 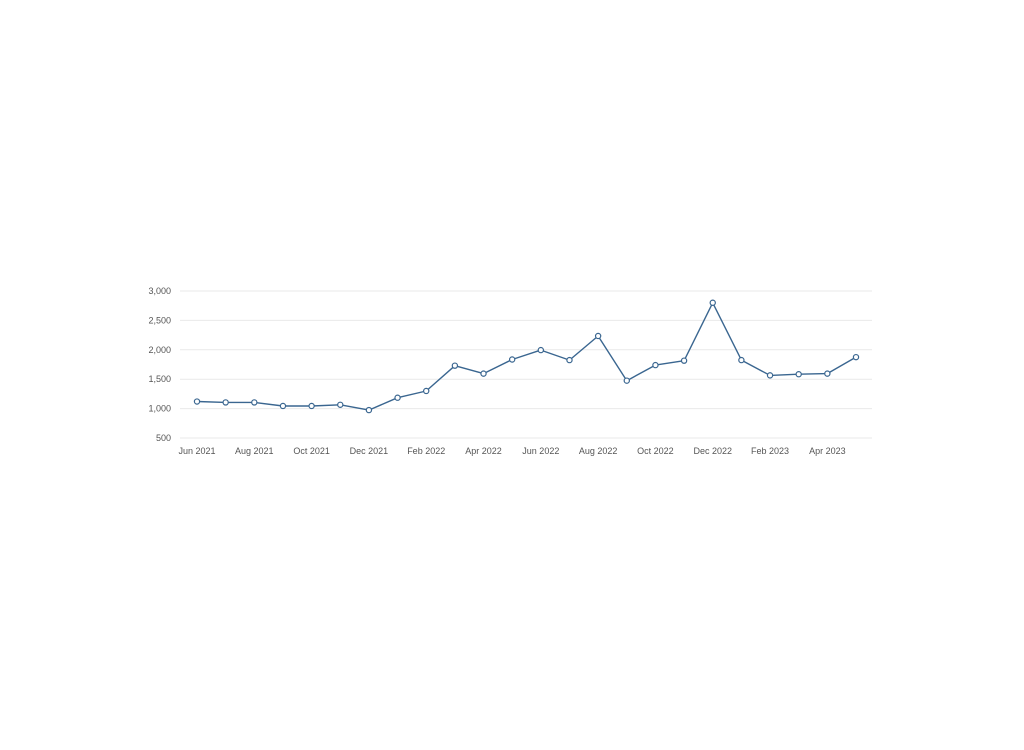 What do you see at coordinates (540, 451) in the screenshot?
I see `x-tick-label: Jun 2022` at bounding box center [540, 451].